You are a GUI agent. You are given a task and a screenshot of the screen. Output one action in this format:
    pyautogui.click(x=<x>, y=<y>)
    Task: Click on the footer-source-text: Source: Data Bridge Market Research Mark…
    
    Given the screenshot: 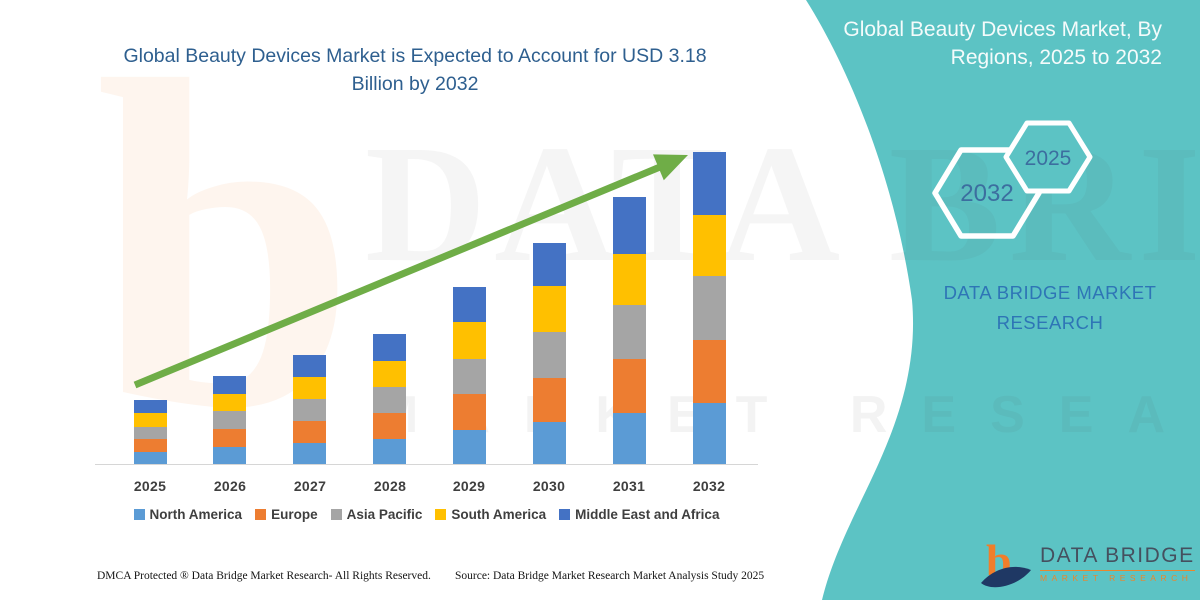 What is the action you would take?
    pyautogui.click(x=610, y=576)
    